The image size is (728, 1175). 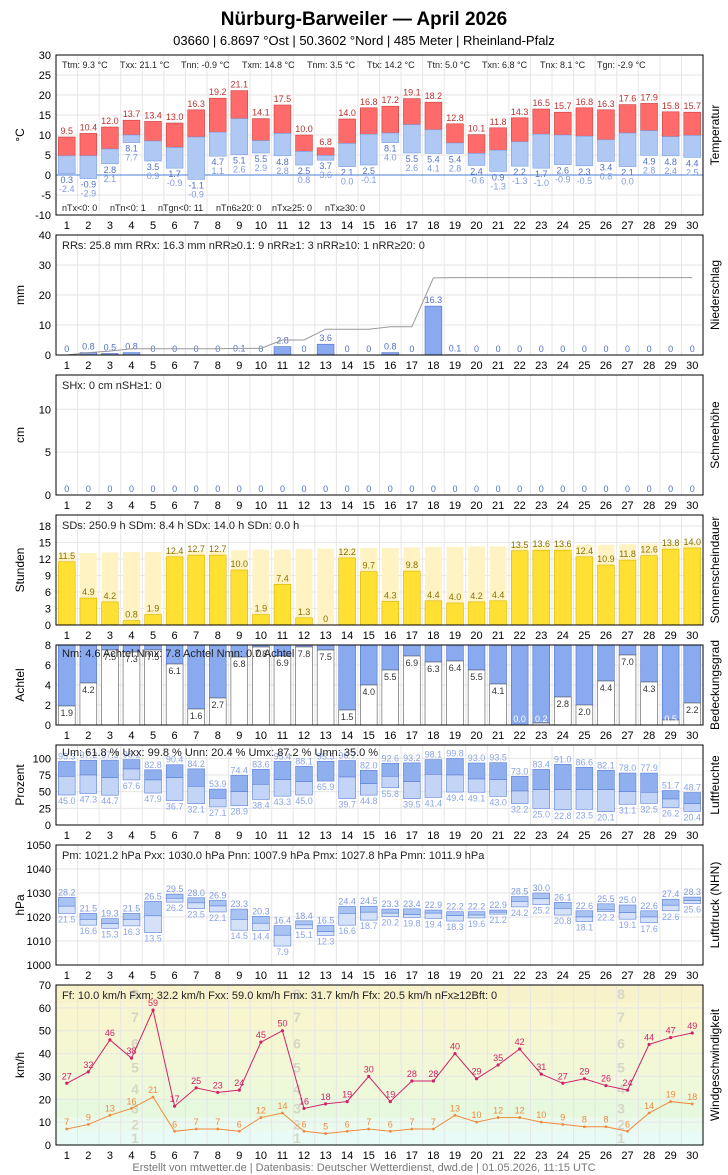 I want to click on sun-bar, so click(x=196, y=590).